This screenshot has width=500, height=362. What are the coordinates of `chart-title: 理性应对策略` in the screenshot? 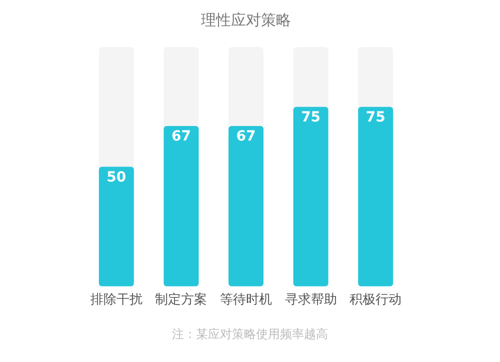 It's located at (246, 19).